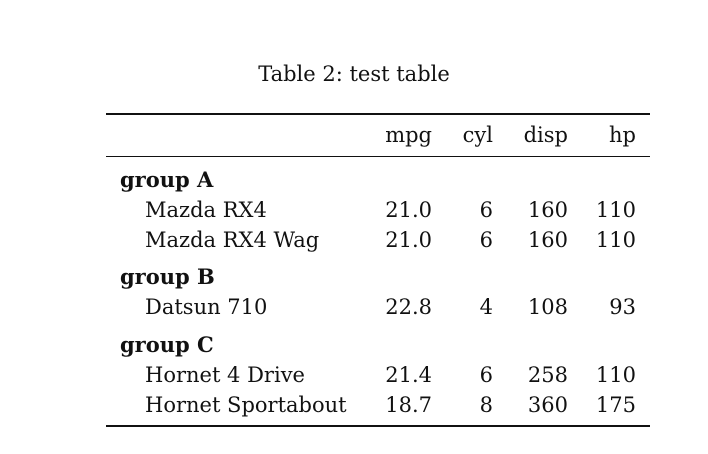 The width and height of the screenshot is (708, 454). Describe the element at coordinates (206, 307) in the screenshot. I see `row-name: Datsun 710` at that location.